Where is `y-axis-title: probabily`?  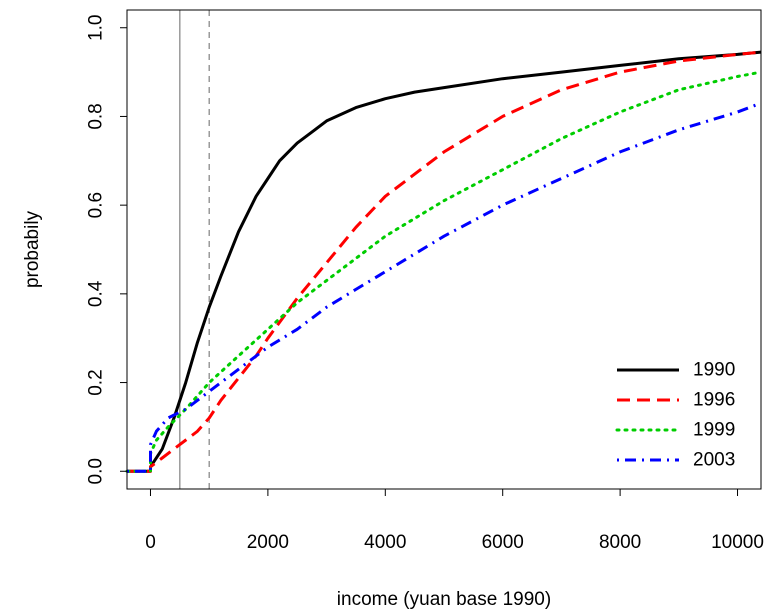
y-axis-title: probabily is located at coordinates (32, 249).